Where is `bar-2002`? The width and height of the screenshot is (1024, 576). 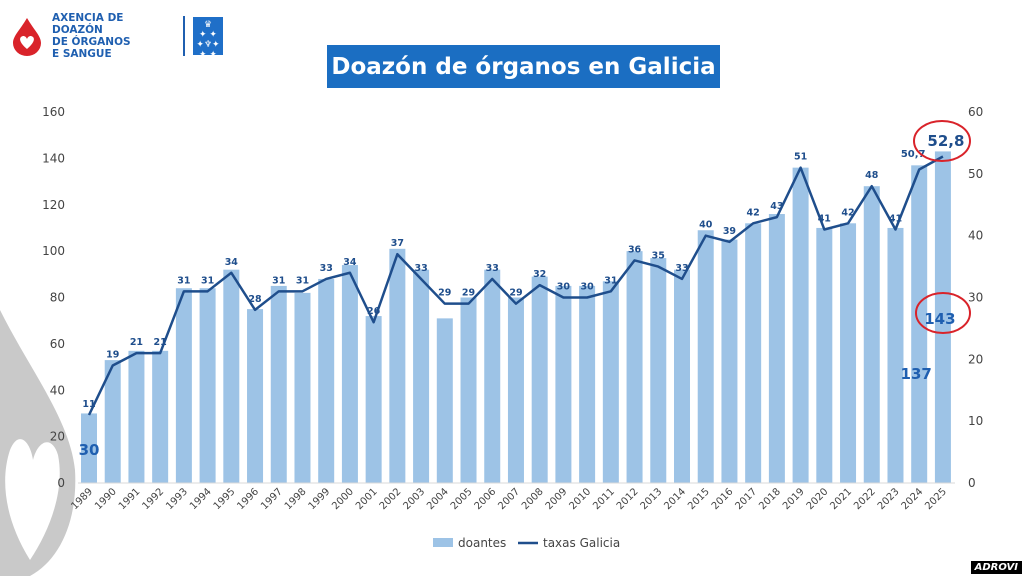
bar-2002 is located at coordinates (397, 365).